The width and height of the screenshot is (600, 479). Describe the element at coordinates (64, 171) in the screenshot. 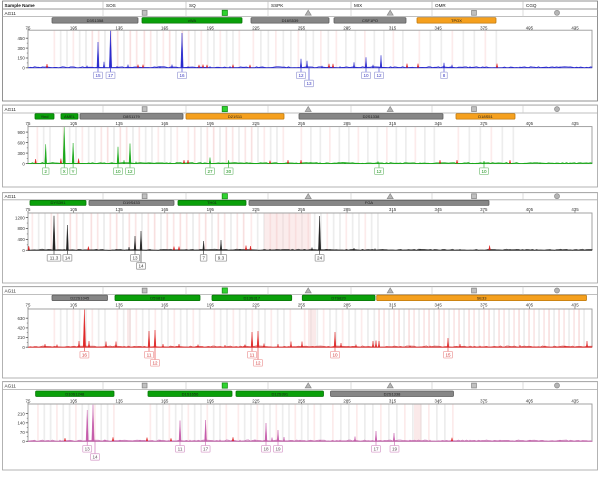

I see `svg-text: X` at that location.